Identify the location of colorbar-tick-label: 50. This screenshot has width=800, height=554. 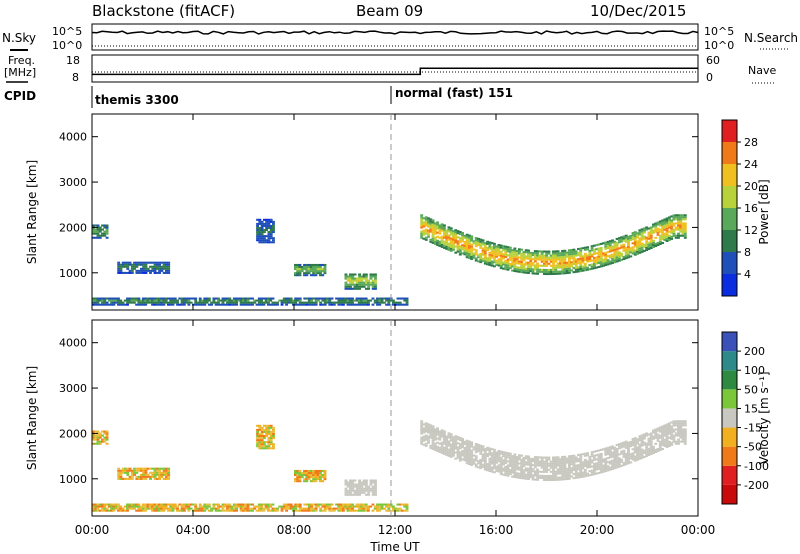
(751, 389).